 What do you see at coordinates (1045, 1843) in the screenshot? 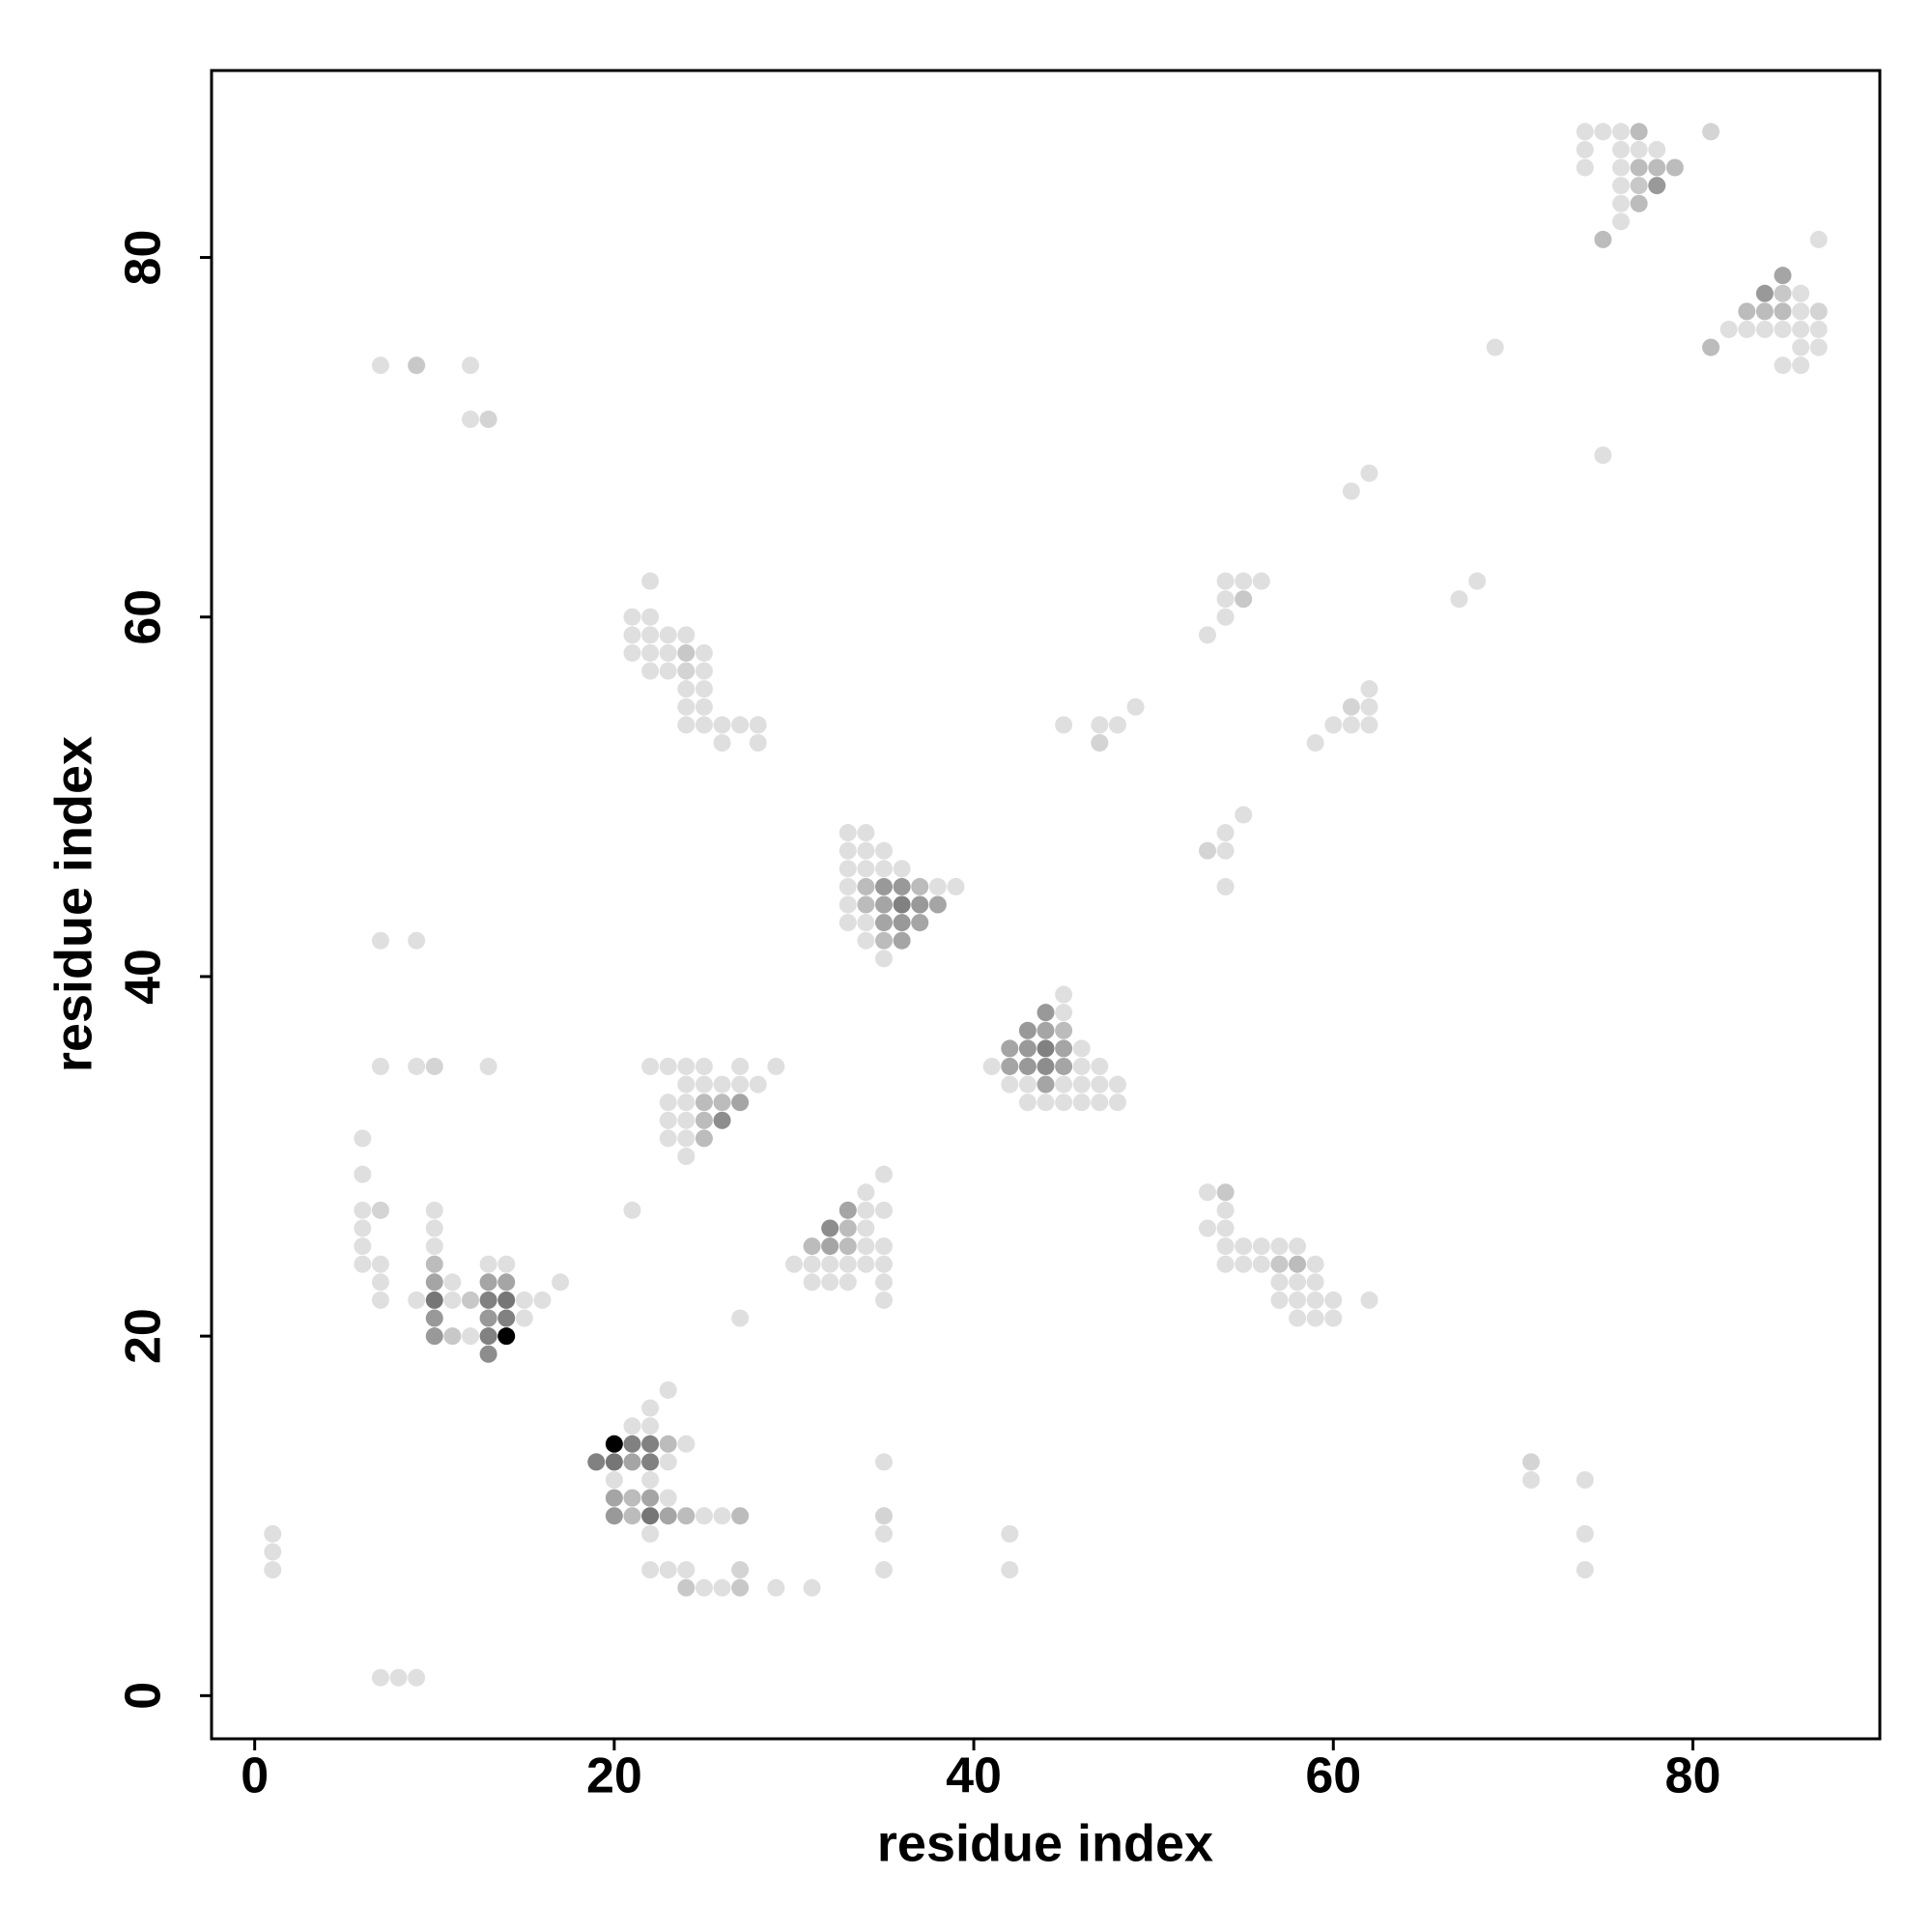
I see `x-axis-title: residue index` at bounding box center [1045, 1843].